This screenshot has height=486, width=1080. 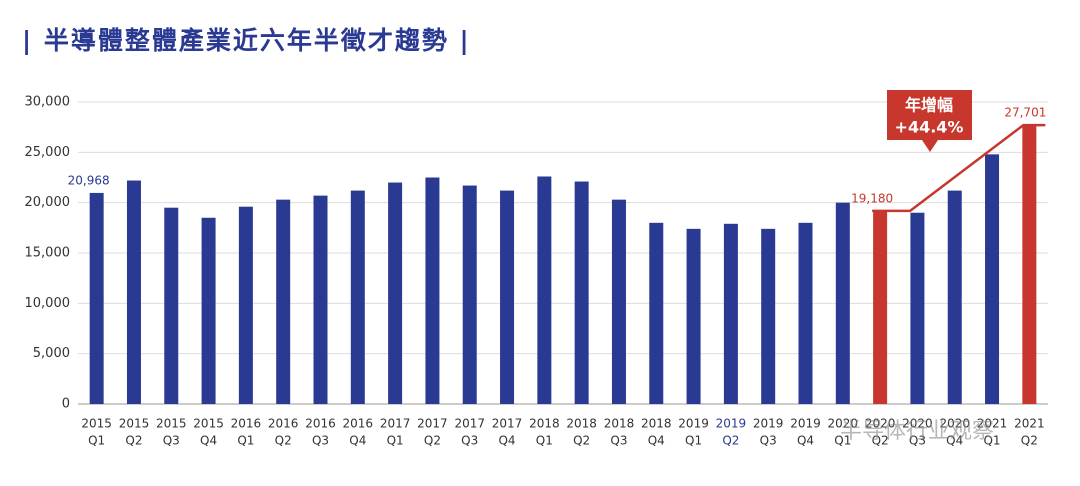 I want to click on data-label: 27,701, so click(x=1025, y=113).